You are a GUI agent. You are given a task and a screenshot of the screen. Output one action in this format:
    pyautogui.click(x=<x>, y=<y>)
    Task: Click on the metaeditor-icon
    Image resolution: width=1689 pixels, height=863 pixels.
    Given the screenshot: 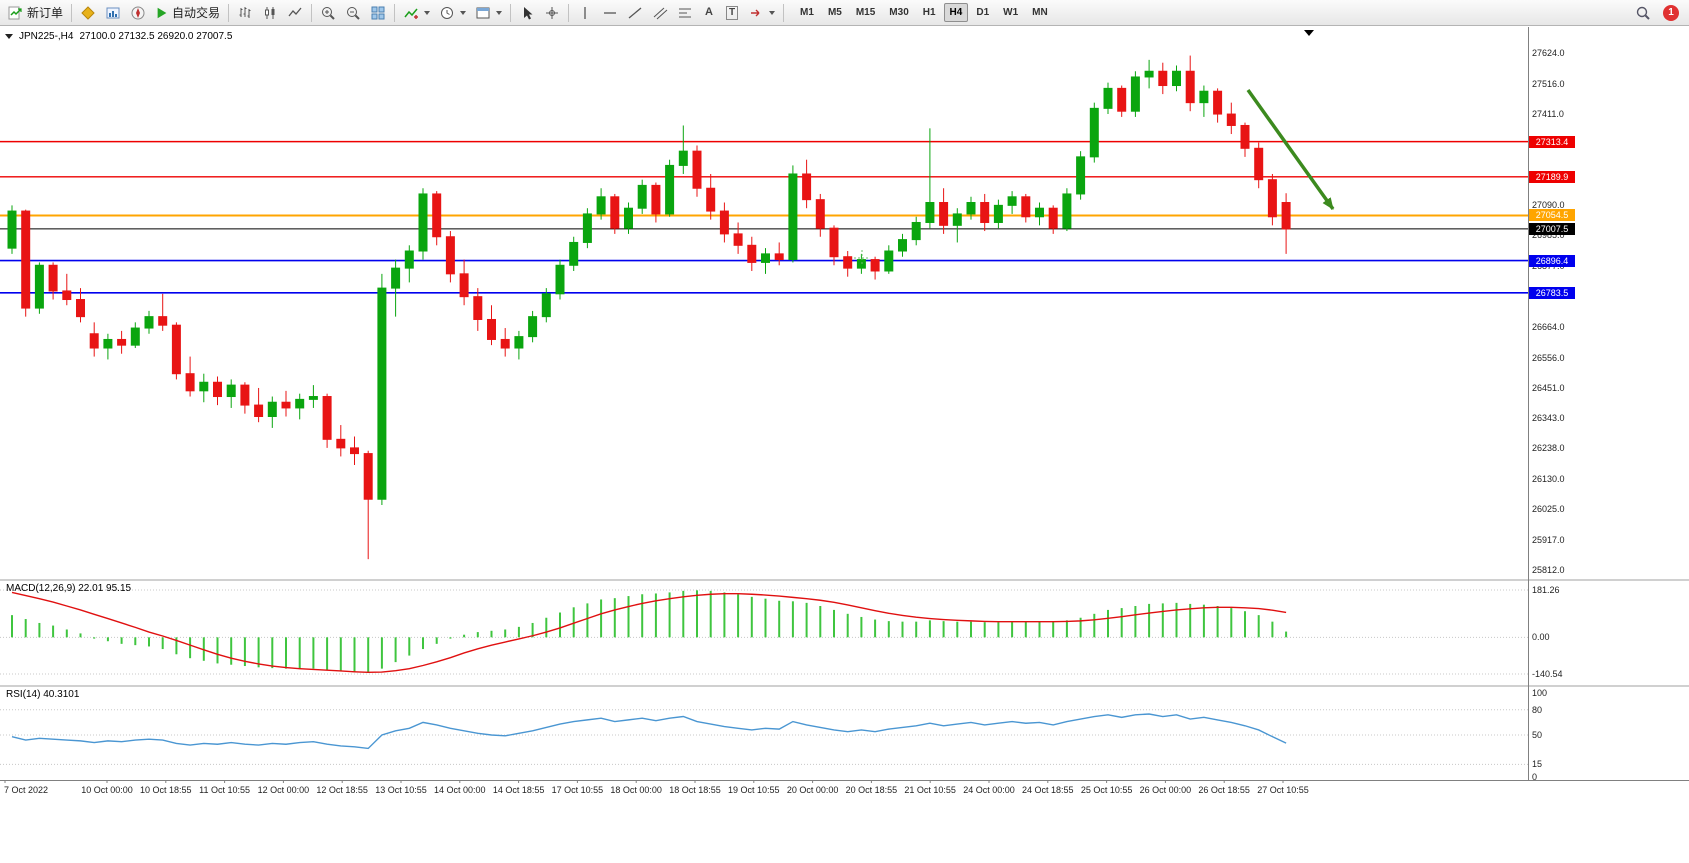 What is the action you would take?
    pyautogui.click(x=88, y=12)
    